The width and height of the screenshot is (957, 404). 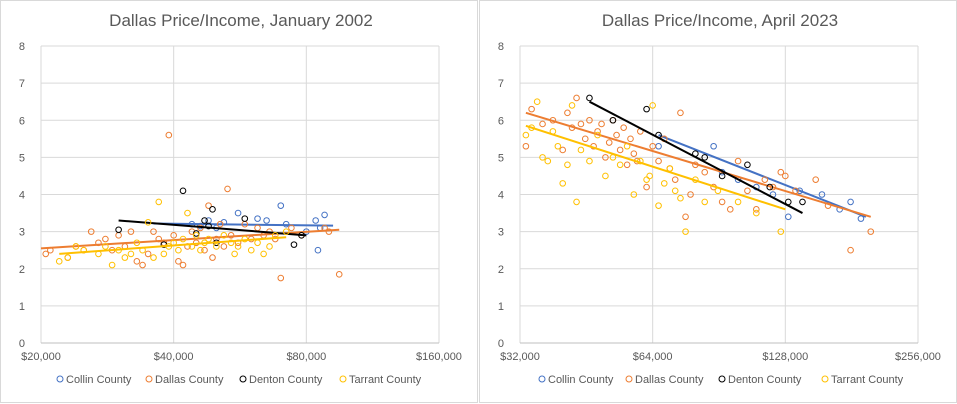 What do you see at coordinates (286, 380) in the screenshot?
I see `legend-label: Denton County` at bounding box center [286, 380].